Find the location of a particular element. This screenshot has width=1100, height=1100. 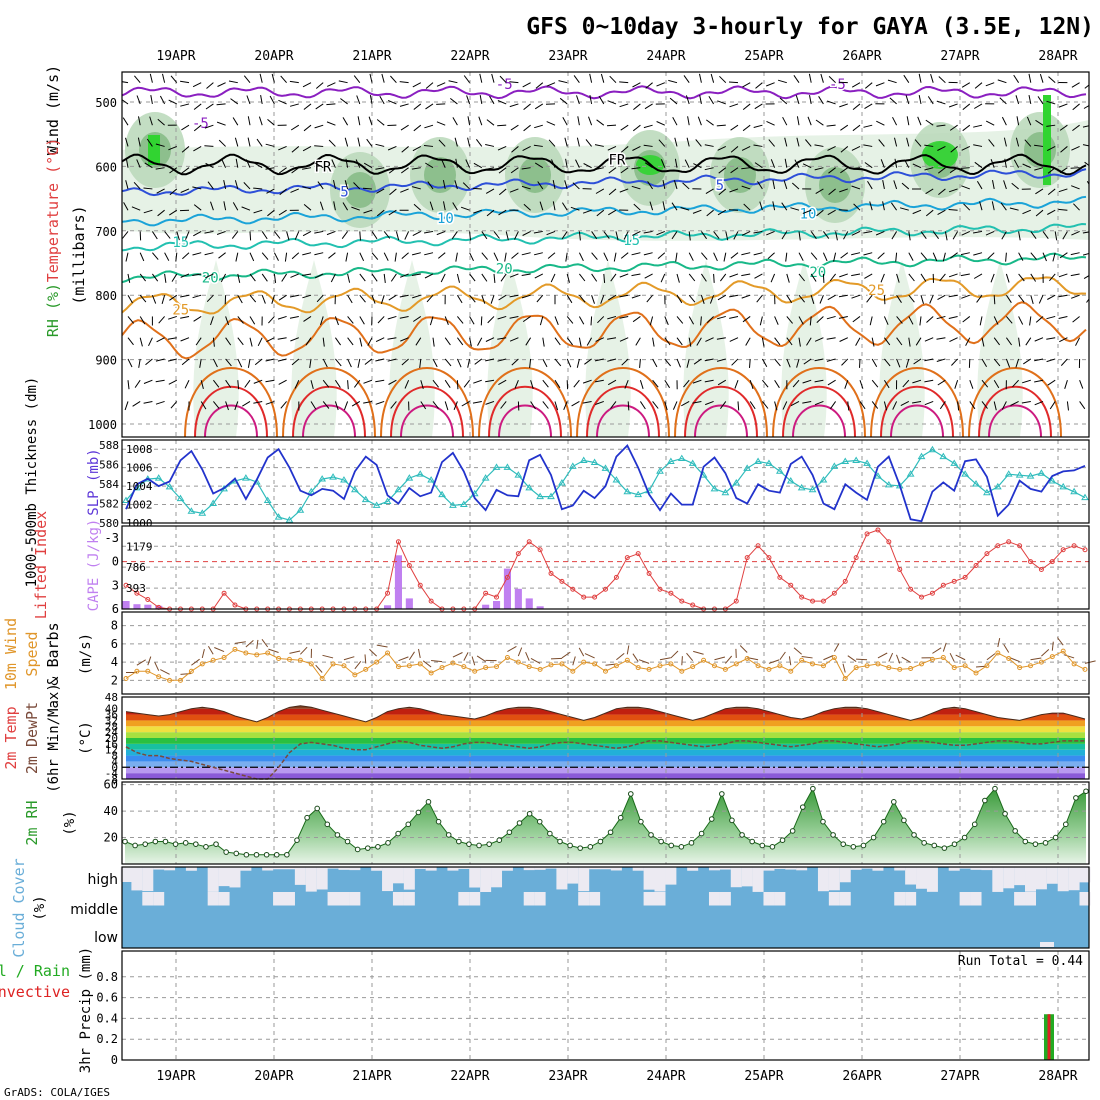

warm-dome-contour is located at coordinates (525, 411).